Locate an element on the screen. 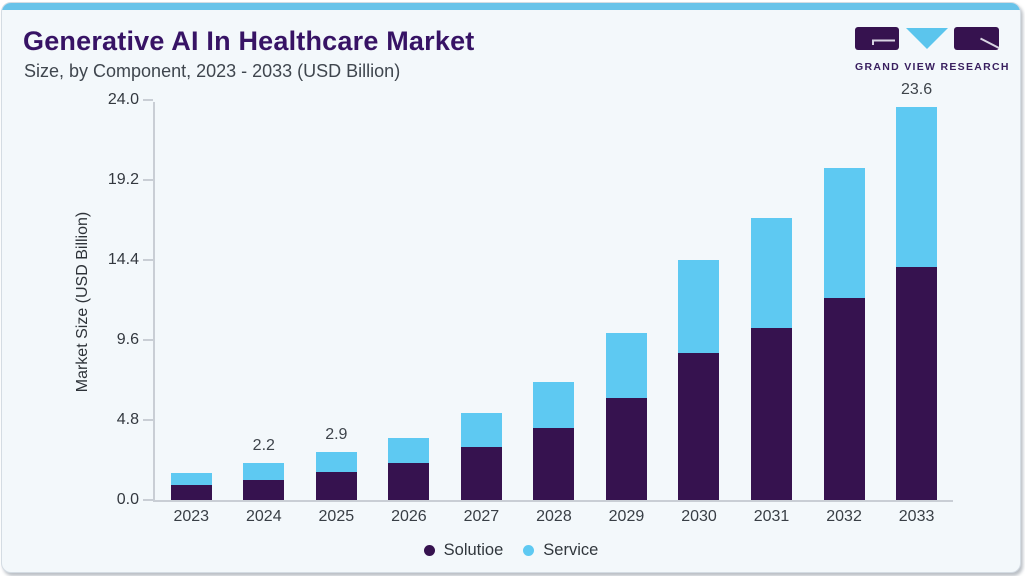  y-tick-label: 24.0 is located at coordinates (123, 99).